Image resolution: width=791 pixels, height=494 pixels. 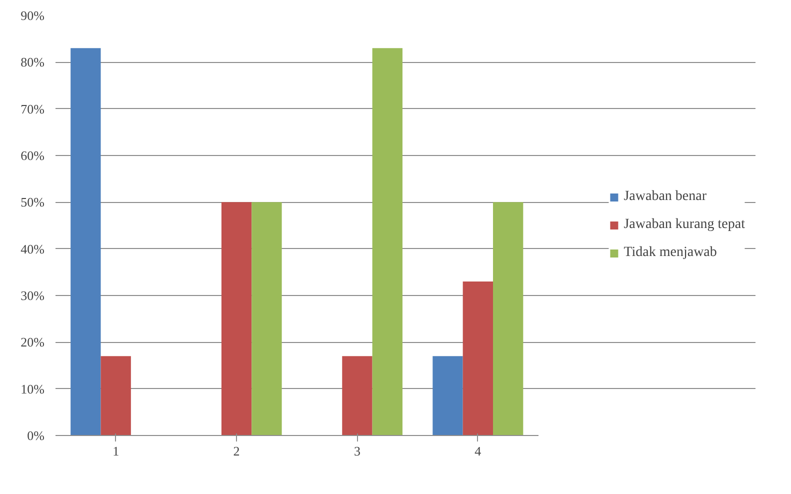 I want to click on y-tick-label: 80%, so click(x=32, y=62).